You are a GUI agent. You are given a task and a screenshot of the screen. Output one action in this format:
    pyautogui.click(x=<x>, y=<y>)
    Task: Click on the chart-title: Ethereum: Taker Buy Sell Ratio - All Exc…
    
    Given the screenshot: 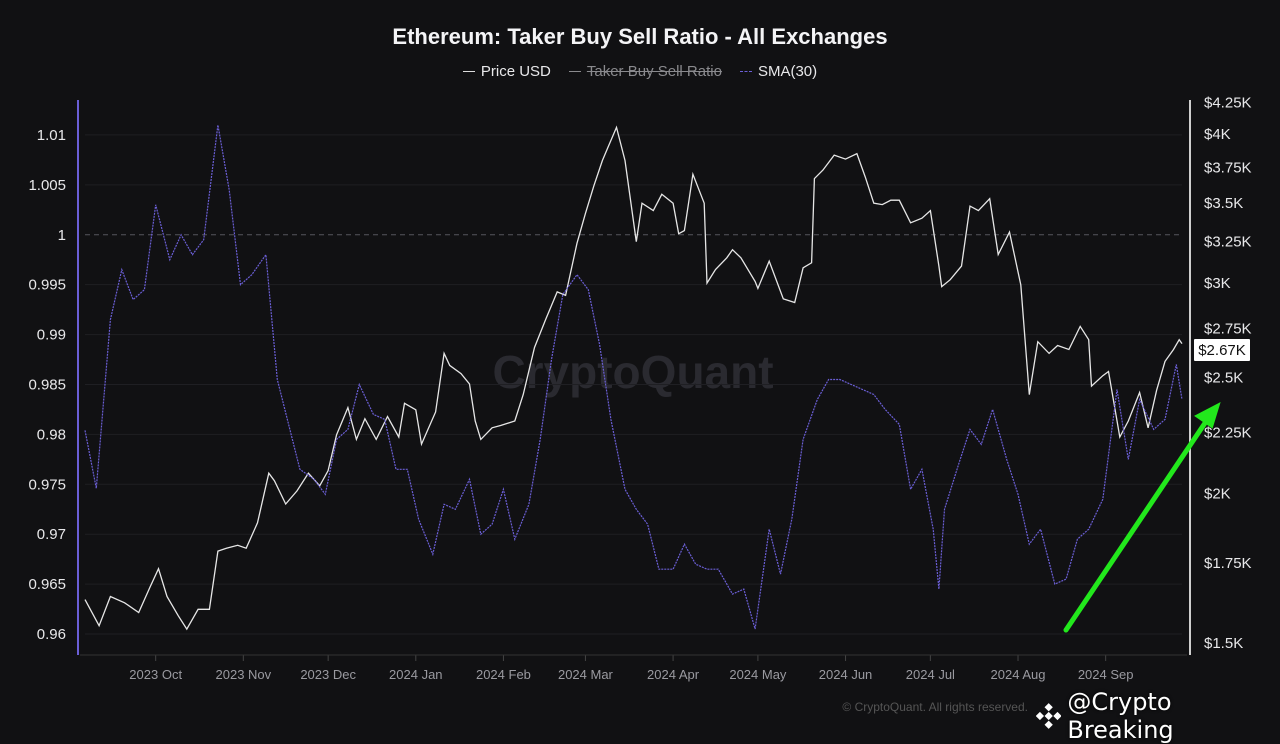 What is the action you would take?
    pyautogui.click(x=640, y=36)
    